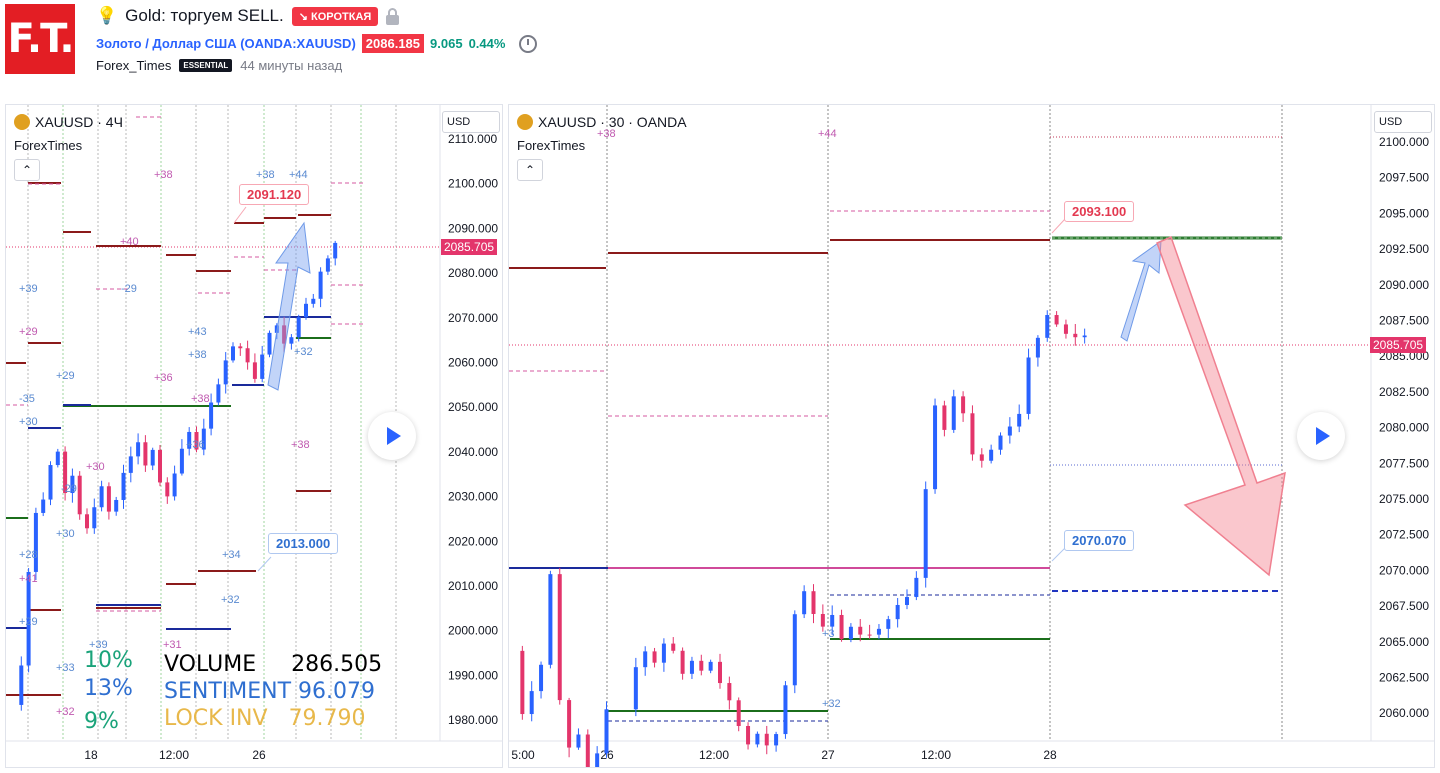  Describe the element at coordinates (1404, 606) in the screenshot. I see `y-tick-label: 2067.500` at that location.